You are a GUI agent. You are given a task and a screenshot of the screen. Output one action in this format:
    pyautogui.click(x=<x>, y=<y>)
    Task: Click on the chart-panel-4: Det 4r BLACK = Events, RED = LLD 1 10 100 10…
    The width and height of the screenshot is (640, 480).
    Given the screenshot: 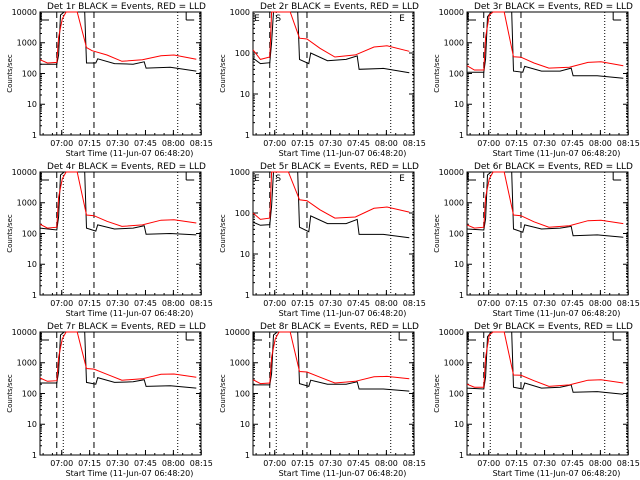 What is the action you would take?
    pyautogui.click(x=109, y=240)
    